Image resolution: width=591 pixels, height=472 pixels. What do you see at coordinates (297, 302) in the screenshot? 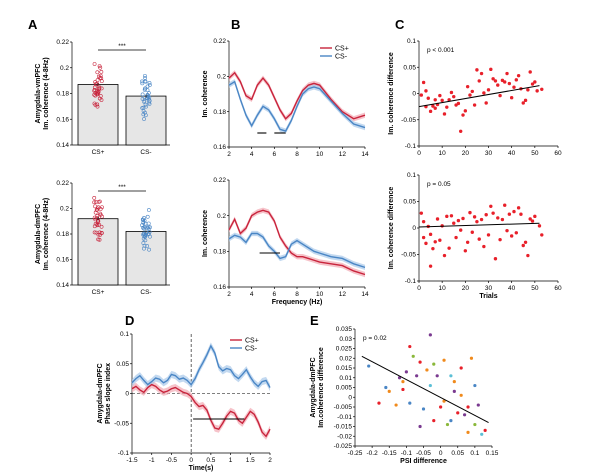
I see `x-axis-label: Frequency (Hz)` at bounding box center [297, 302].